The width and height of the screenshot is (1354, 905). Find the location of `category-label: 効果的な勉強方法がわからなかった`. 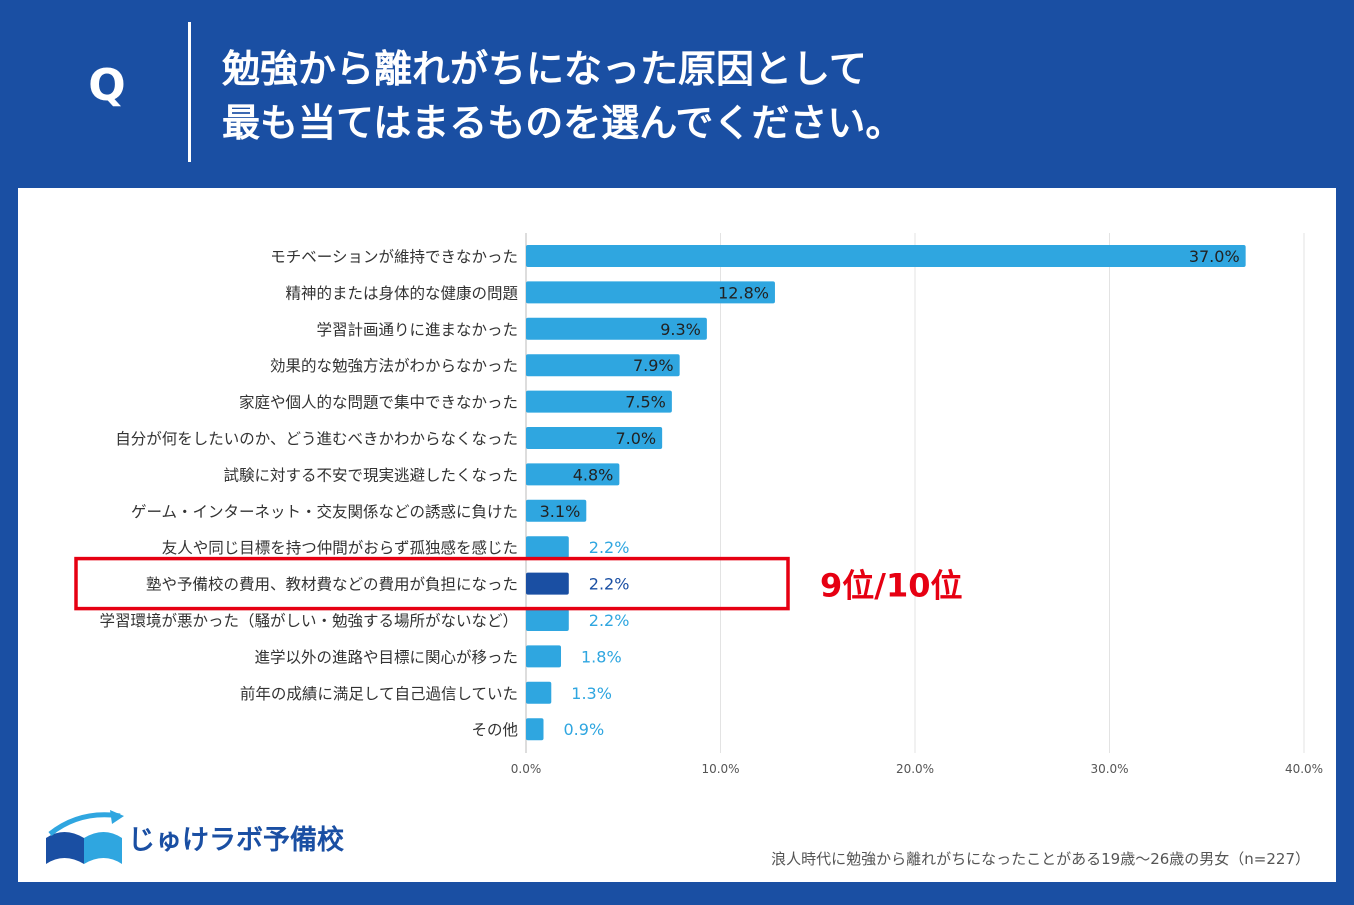

category-label: 効果的な勉強方法がわからなかった is located at coordinates (394, 366).